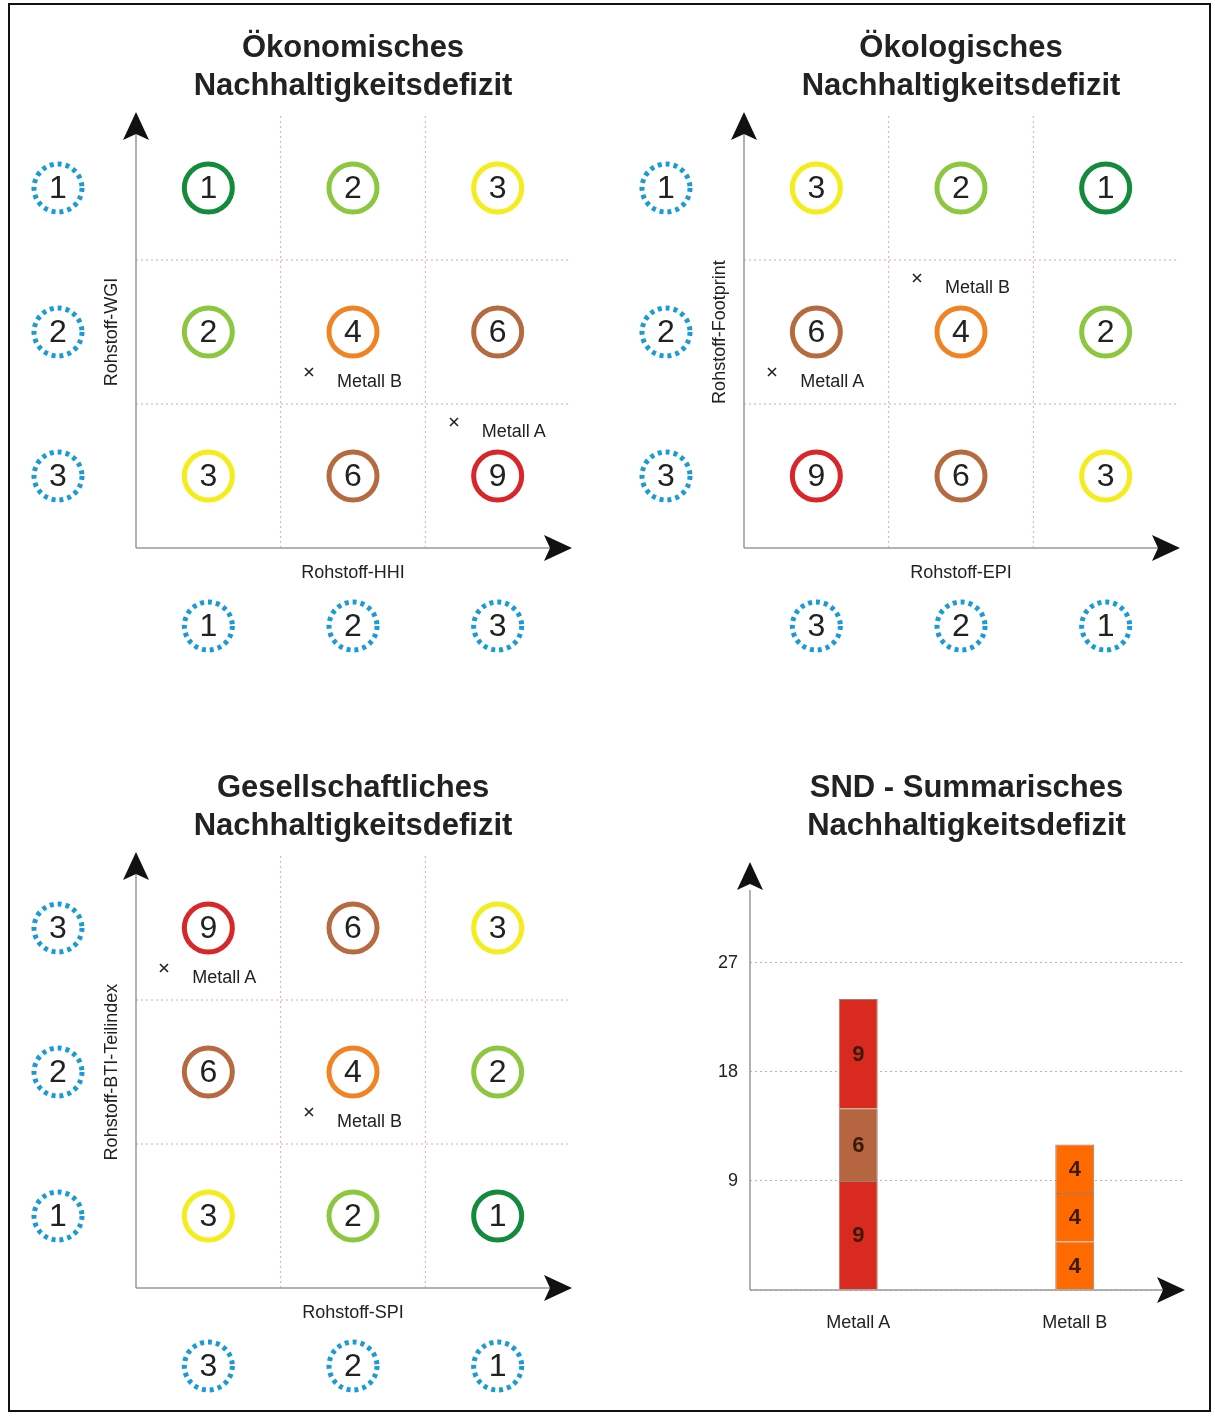 This screenshot has height=1416, width=1215. What do you see at coordinates (966, 805) in the screenshot?
I see `chart-title: SND - Summarisches Nachhaltigkeitsdefizit` at bounding box center [966, 805].